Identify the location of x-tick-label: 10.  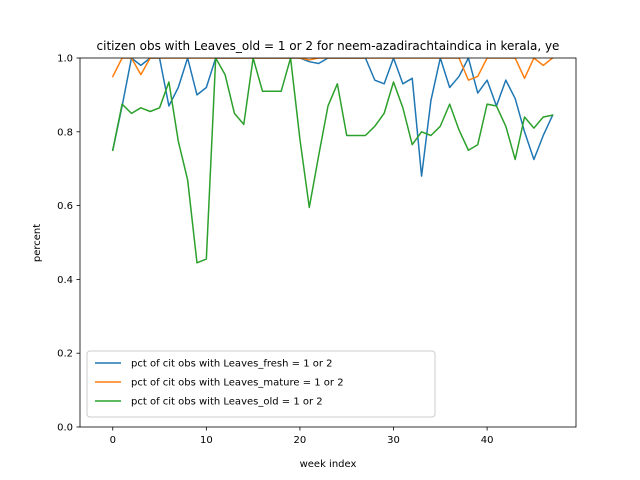
(206, 440).